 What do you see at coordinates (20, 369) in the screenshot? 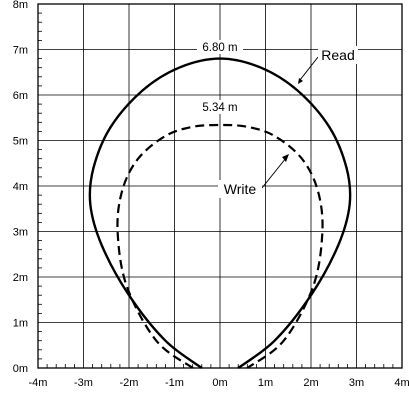
I see `y-tick-label: 0m` at bounding box center [20, 369].